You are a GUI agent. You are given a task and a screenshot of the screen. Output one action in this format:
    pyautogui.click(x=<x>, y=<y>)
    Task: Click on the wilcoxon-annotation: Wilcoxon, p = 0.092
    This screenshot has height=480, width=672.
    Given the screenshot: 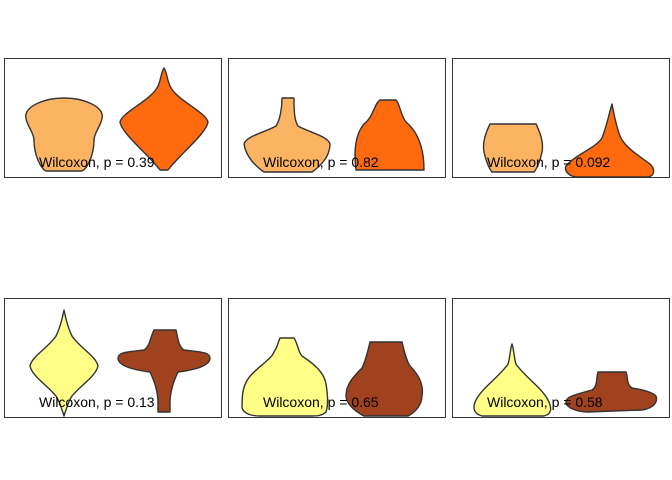 What is the action you would take?
    pyautogui.click(x=549, y=162)
    